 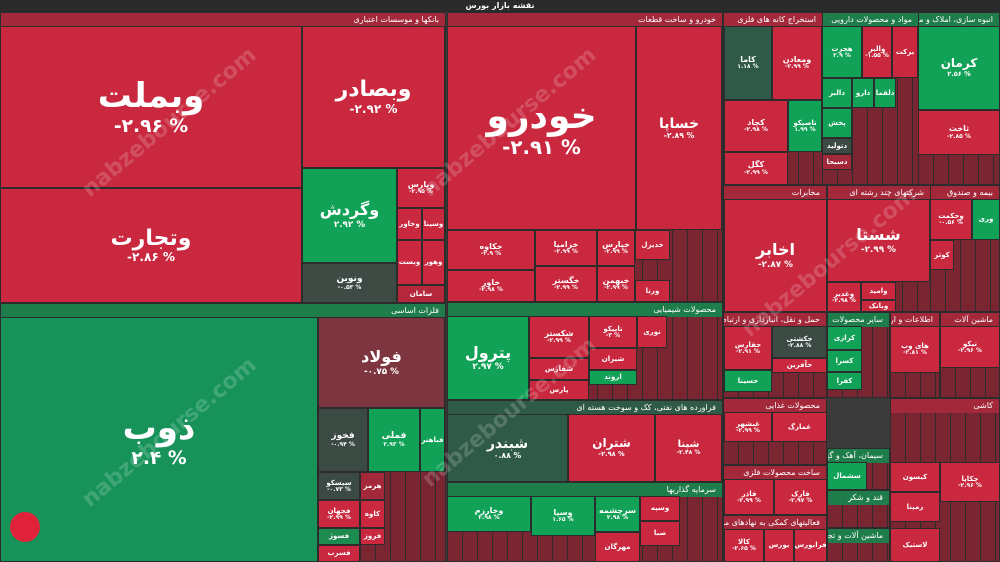 What do you see at coordinates (688, 447) in the screenshot?
I see `stock-tile: شپنا -۲.۴۸ %` at bounding box center [688, 447].